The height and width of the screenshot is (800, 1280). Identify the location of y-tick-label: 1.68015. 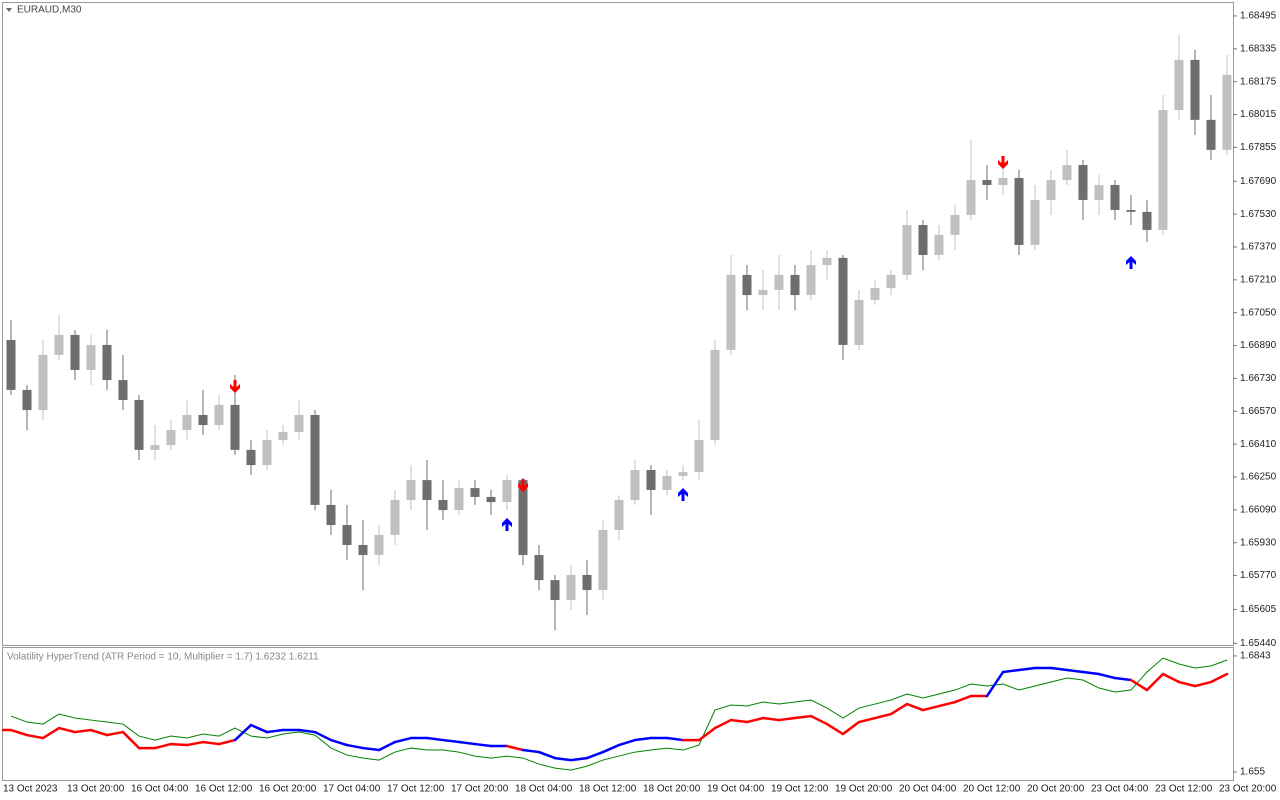
(1258, 114).